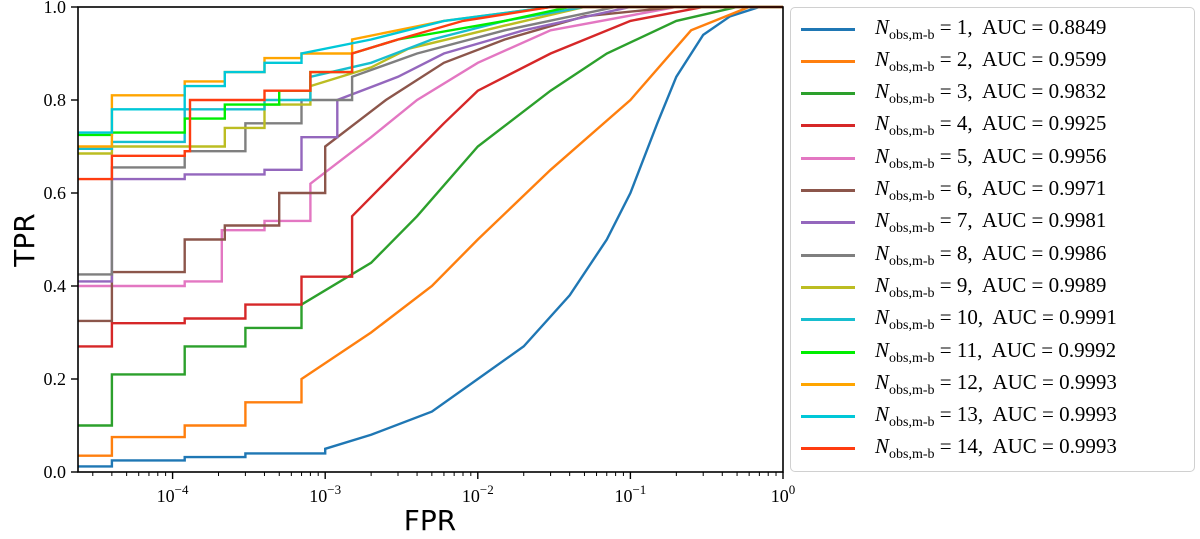  What do you see at coordinates (430, 520) in the screenshot?
I see `x-axis-label: FPR` at bounding box center [430, 520].